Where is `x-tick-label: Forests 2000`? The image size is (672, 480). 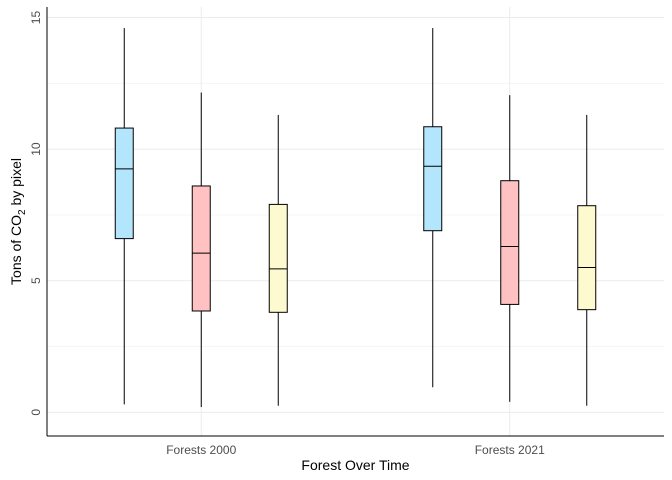 x-tick-label: Forests 2000 is located at coordinates (201, 450).